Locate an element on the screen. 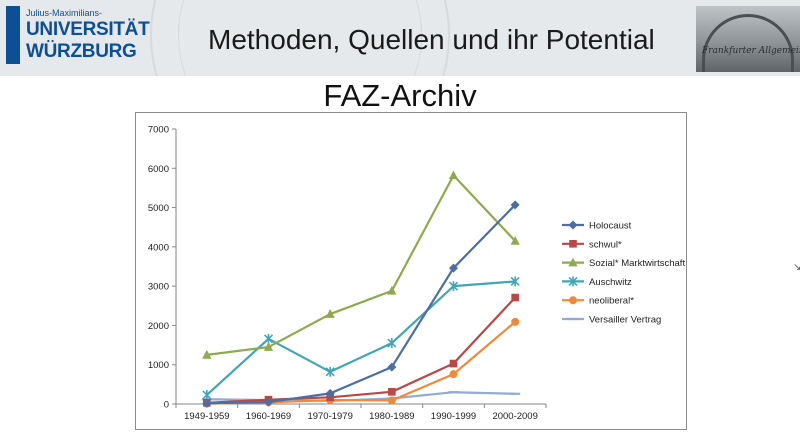 This screenshot has width=800, height=436. legend-label: Sozial* Marktwirtschaft is located at coordinates (637, 263).